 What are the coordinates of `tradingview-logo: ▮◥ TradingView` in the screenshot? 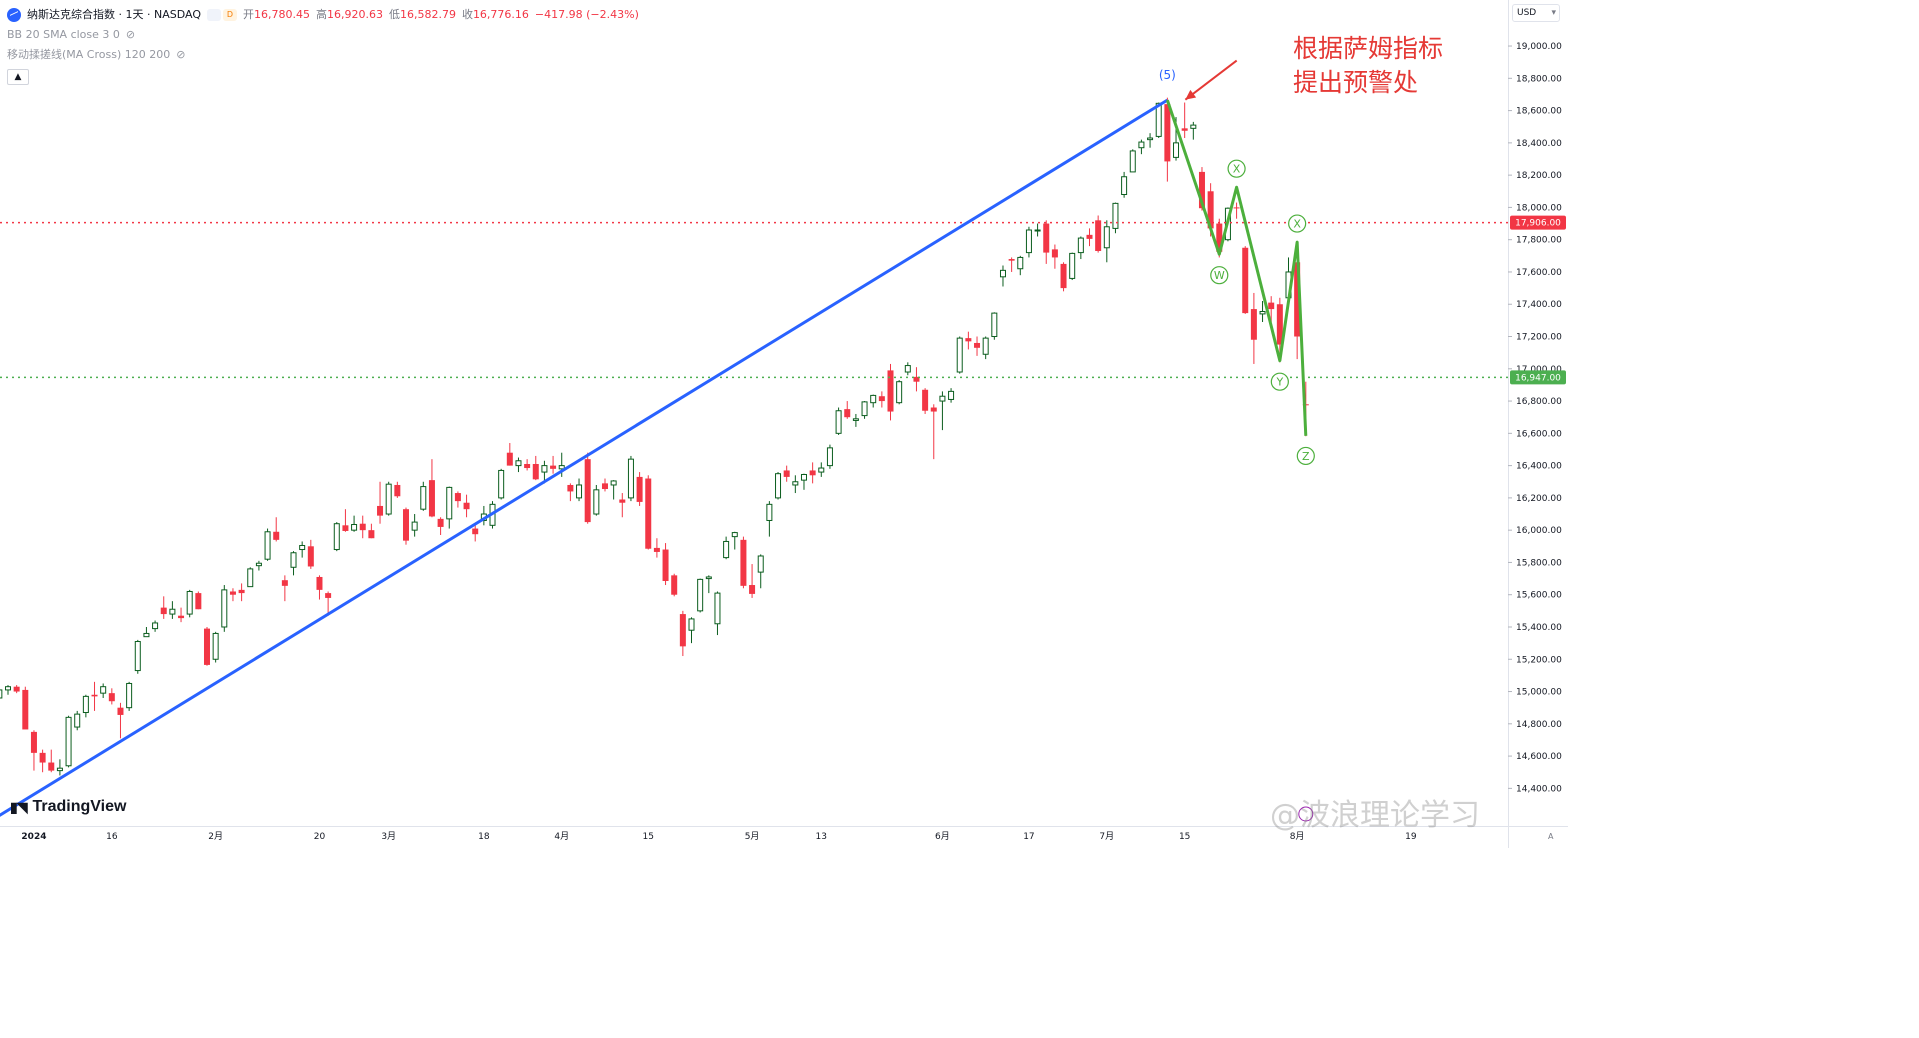 It's located at (68, 807).